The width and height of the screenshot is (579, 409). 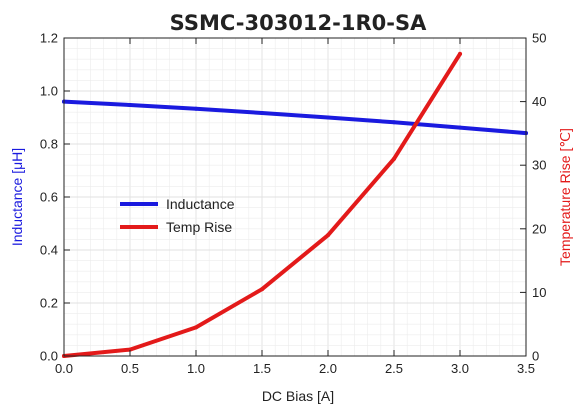 I want to click on y-right-tick-label: 10, so click(x=539, y=292).